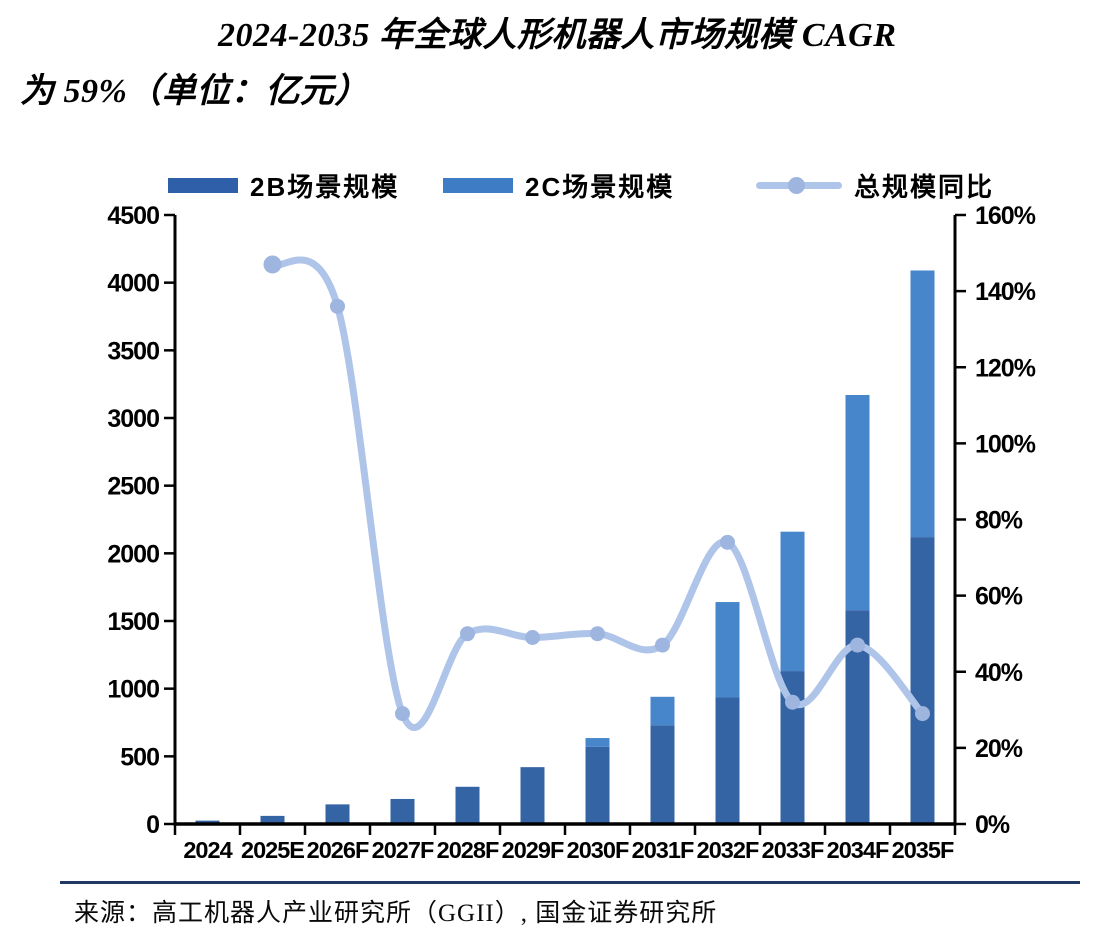 This screenshot has width=1120, height=950. I want to click on source-text: 来源：高工机器人产业研究所（GGII）, 国金证券研究所, so click(396, 913).